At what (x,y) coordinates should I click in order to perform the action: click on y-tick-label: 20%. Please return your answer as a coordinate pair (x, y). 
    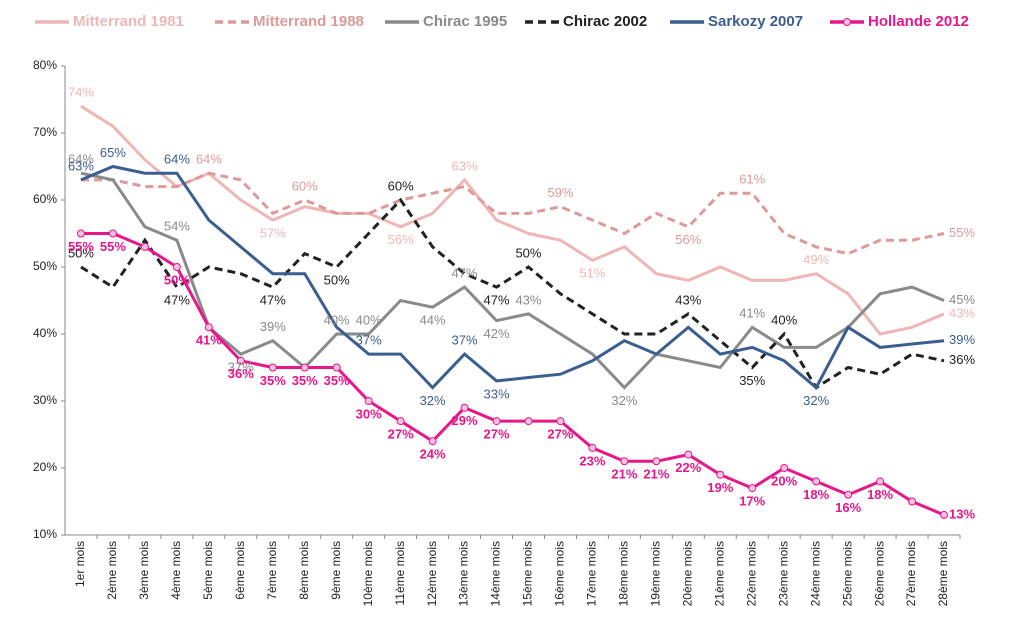
    Looking at the image, I should click on (45, 467).